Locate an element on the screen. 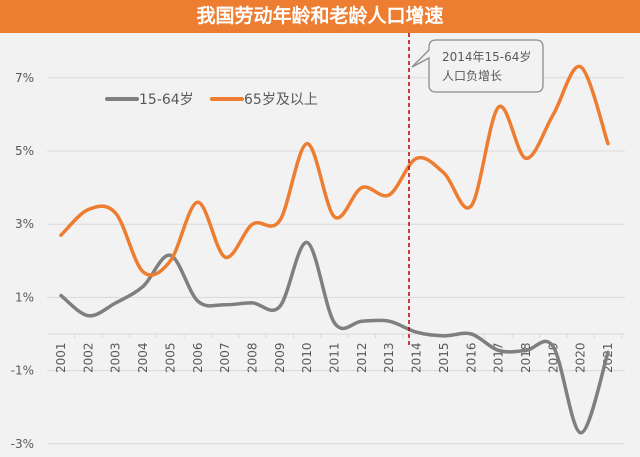 This screenshot has height=457, width=640. x-tick-label: 2016 is located at coordinates (471, 357).